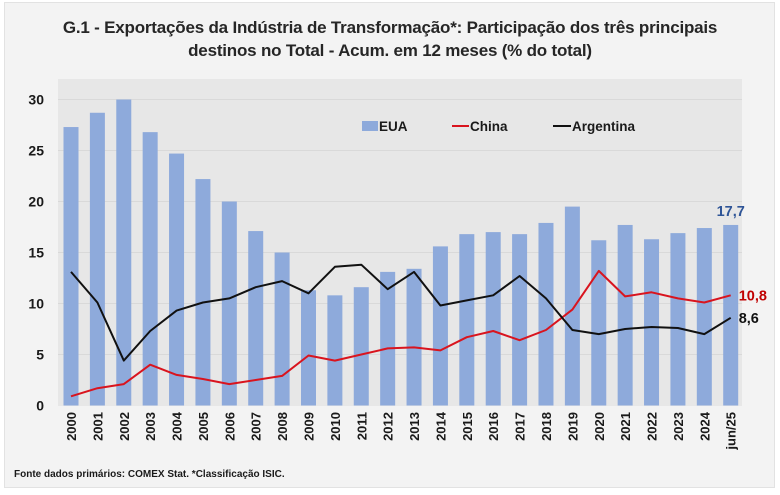 The image size is (780, 495). What do you see at coordinates (572, 426) in the screenshot?
I see `x-tick-label: 2019` at bounding box center [572, 426].